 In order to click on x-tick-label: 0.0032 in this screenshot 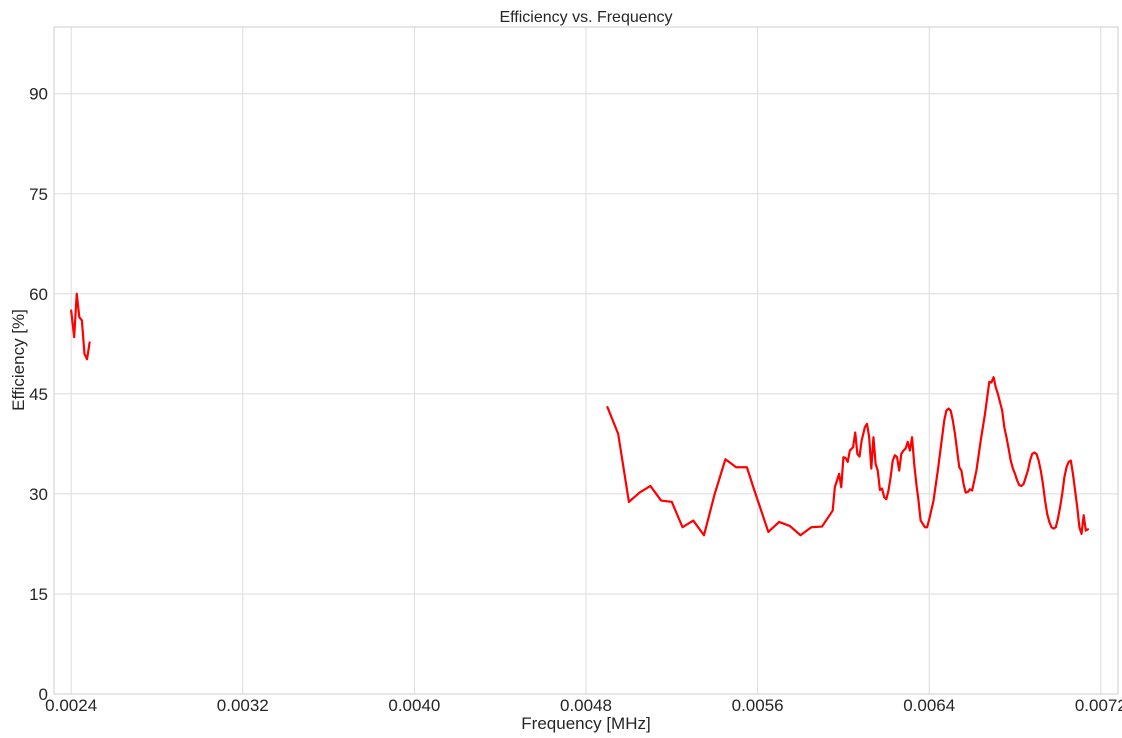, I will do `click(243, 705)`.